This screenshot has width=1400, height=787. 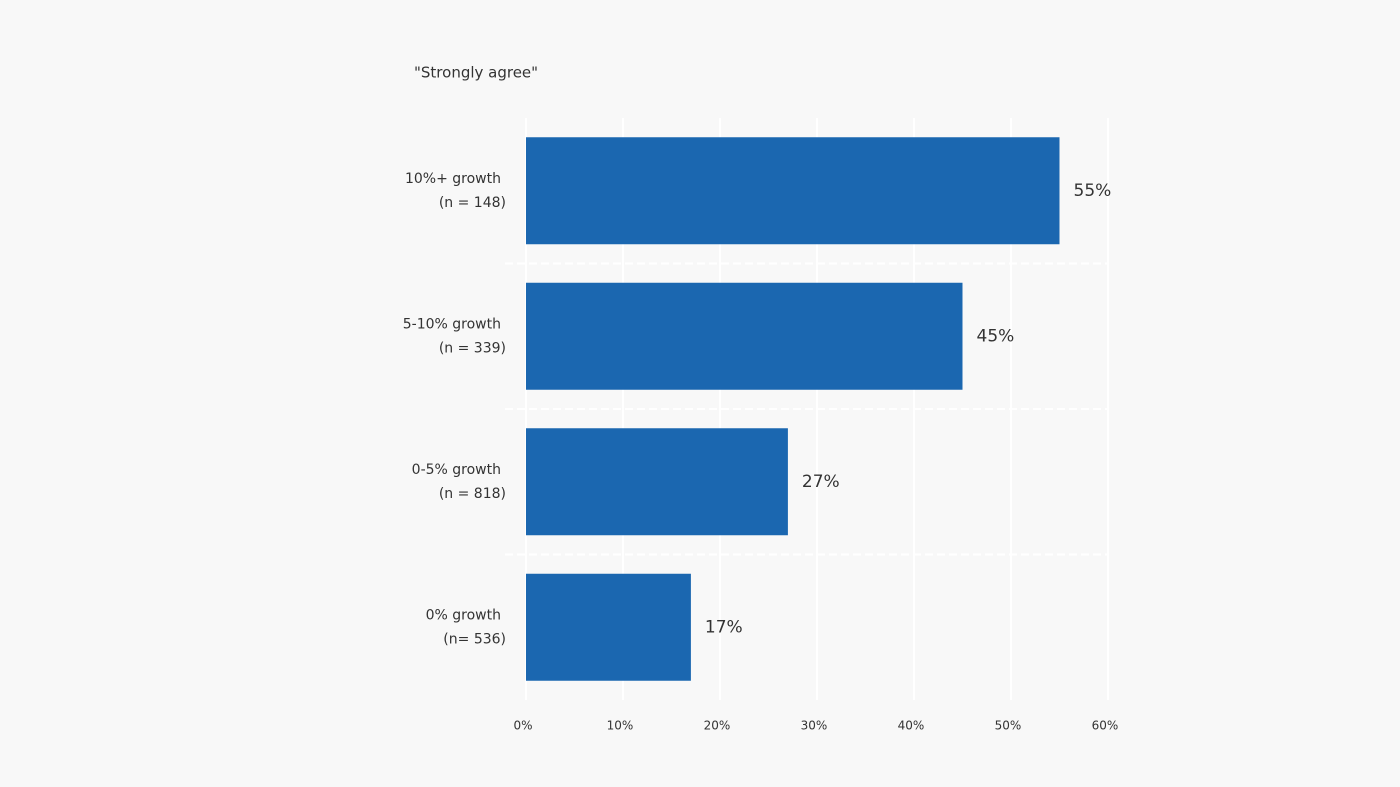 What do you see at coordinates (620, 726) in the screenshot?
I see `x-tick-label: 10%` at bounding box center [620, 726].